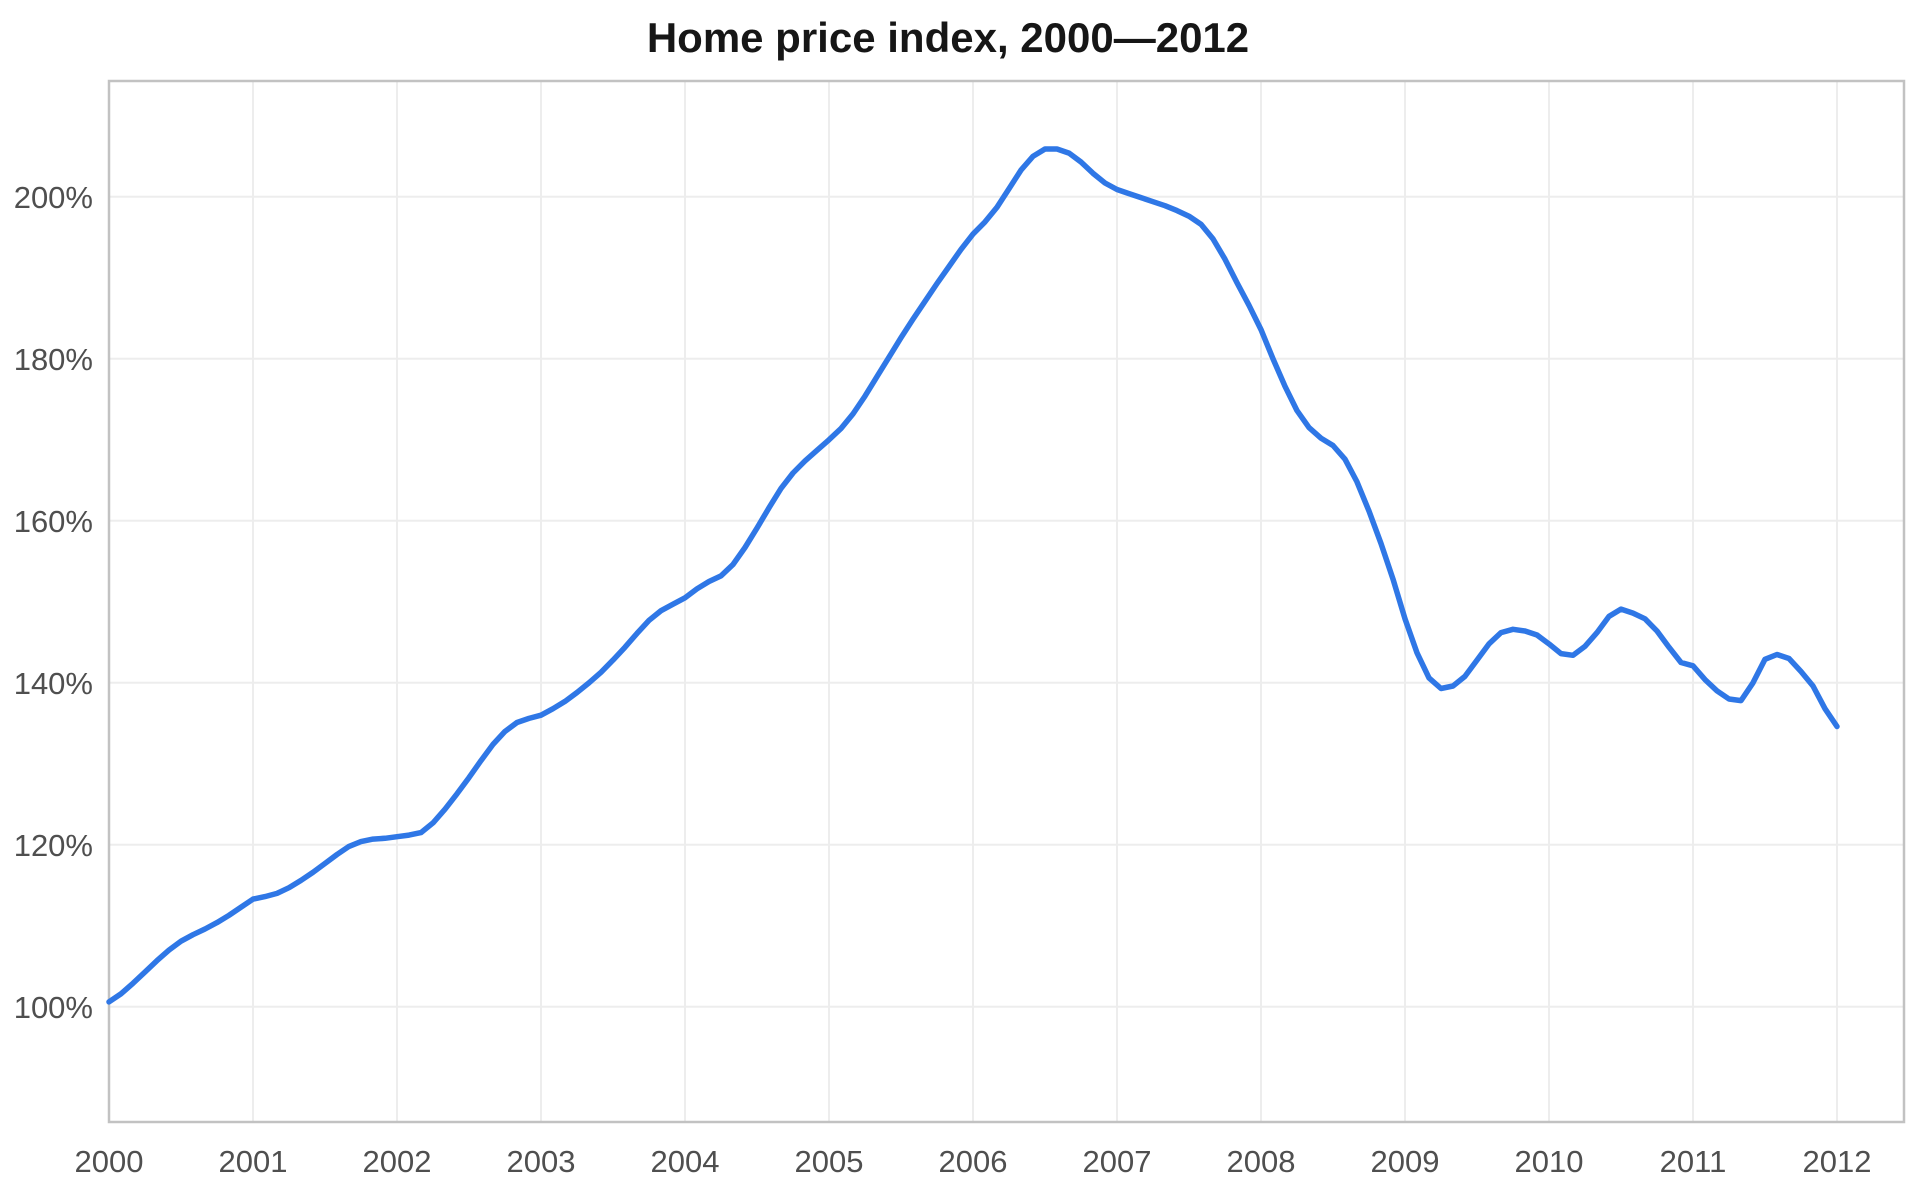 The image size is (1911, 1191). I want to click on x-tick-label: 2000, so click(109, 1161).